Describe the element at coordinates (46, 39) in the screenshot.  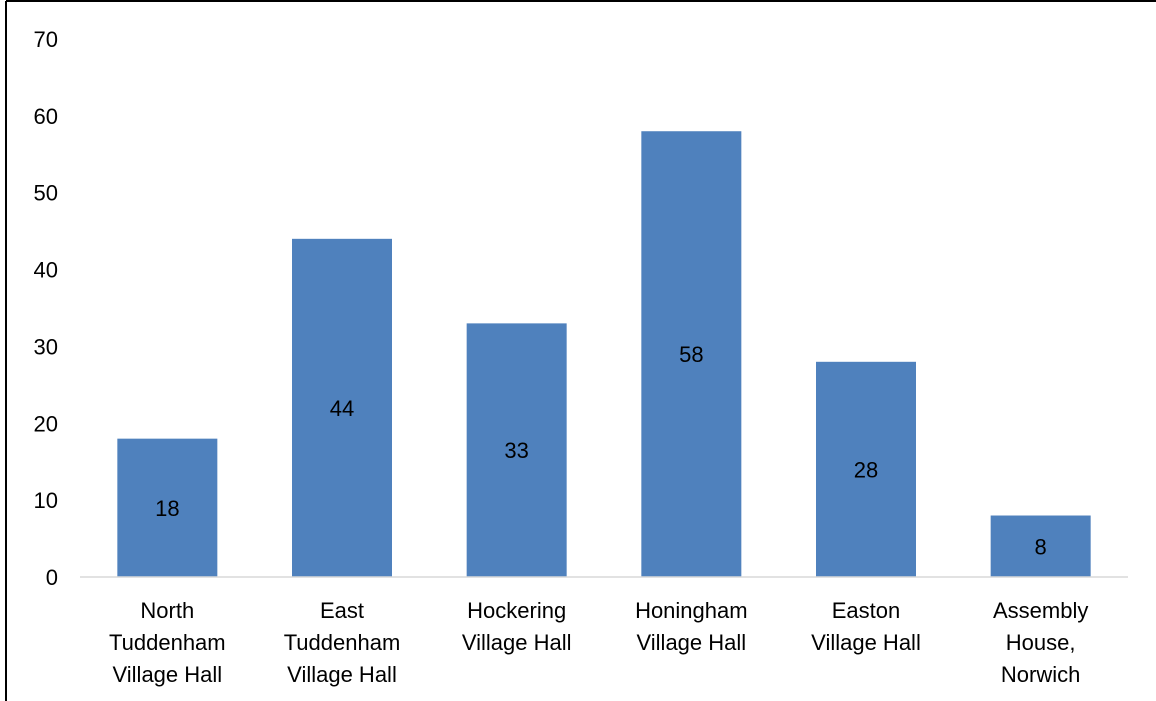
I see `y-tick-label: 70` at that location.